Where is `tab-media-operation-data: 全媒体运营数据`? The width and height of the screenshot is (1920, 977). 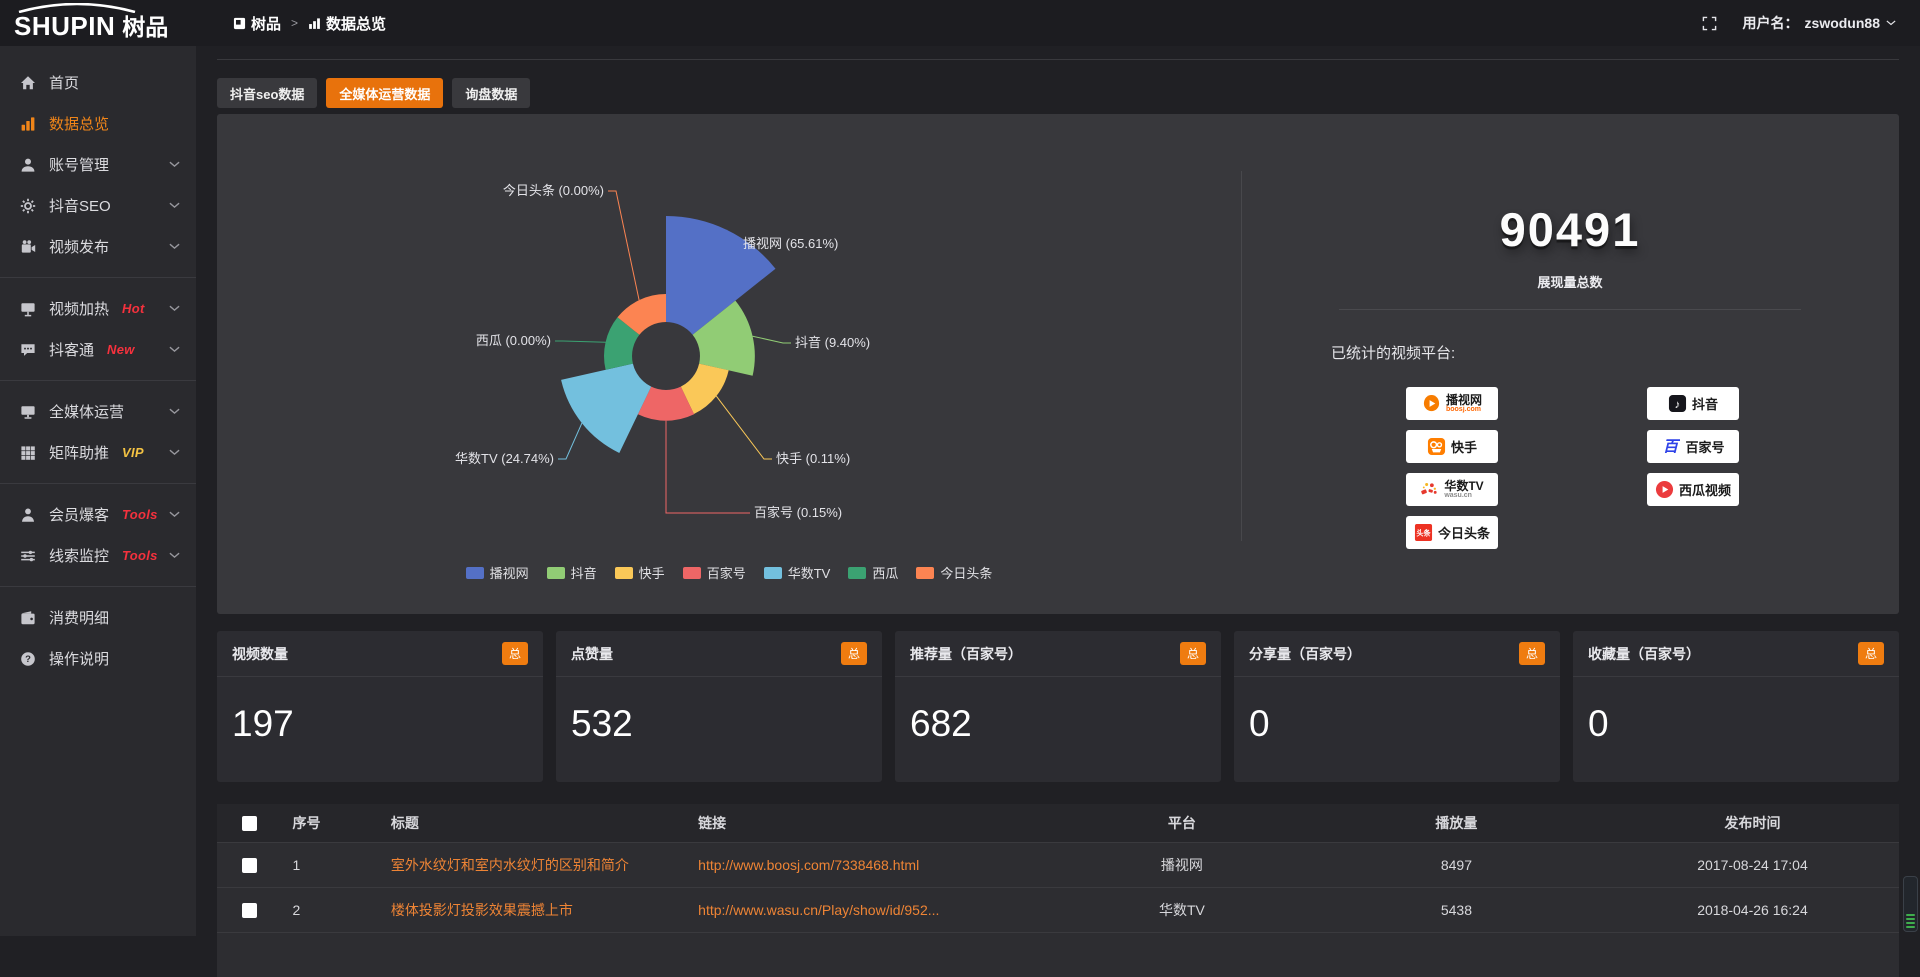
tab-media-operation-data: 全媒体运营数据 is located at coordinates (384, 93).